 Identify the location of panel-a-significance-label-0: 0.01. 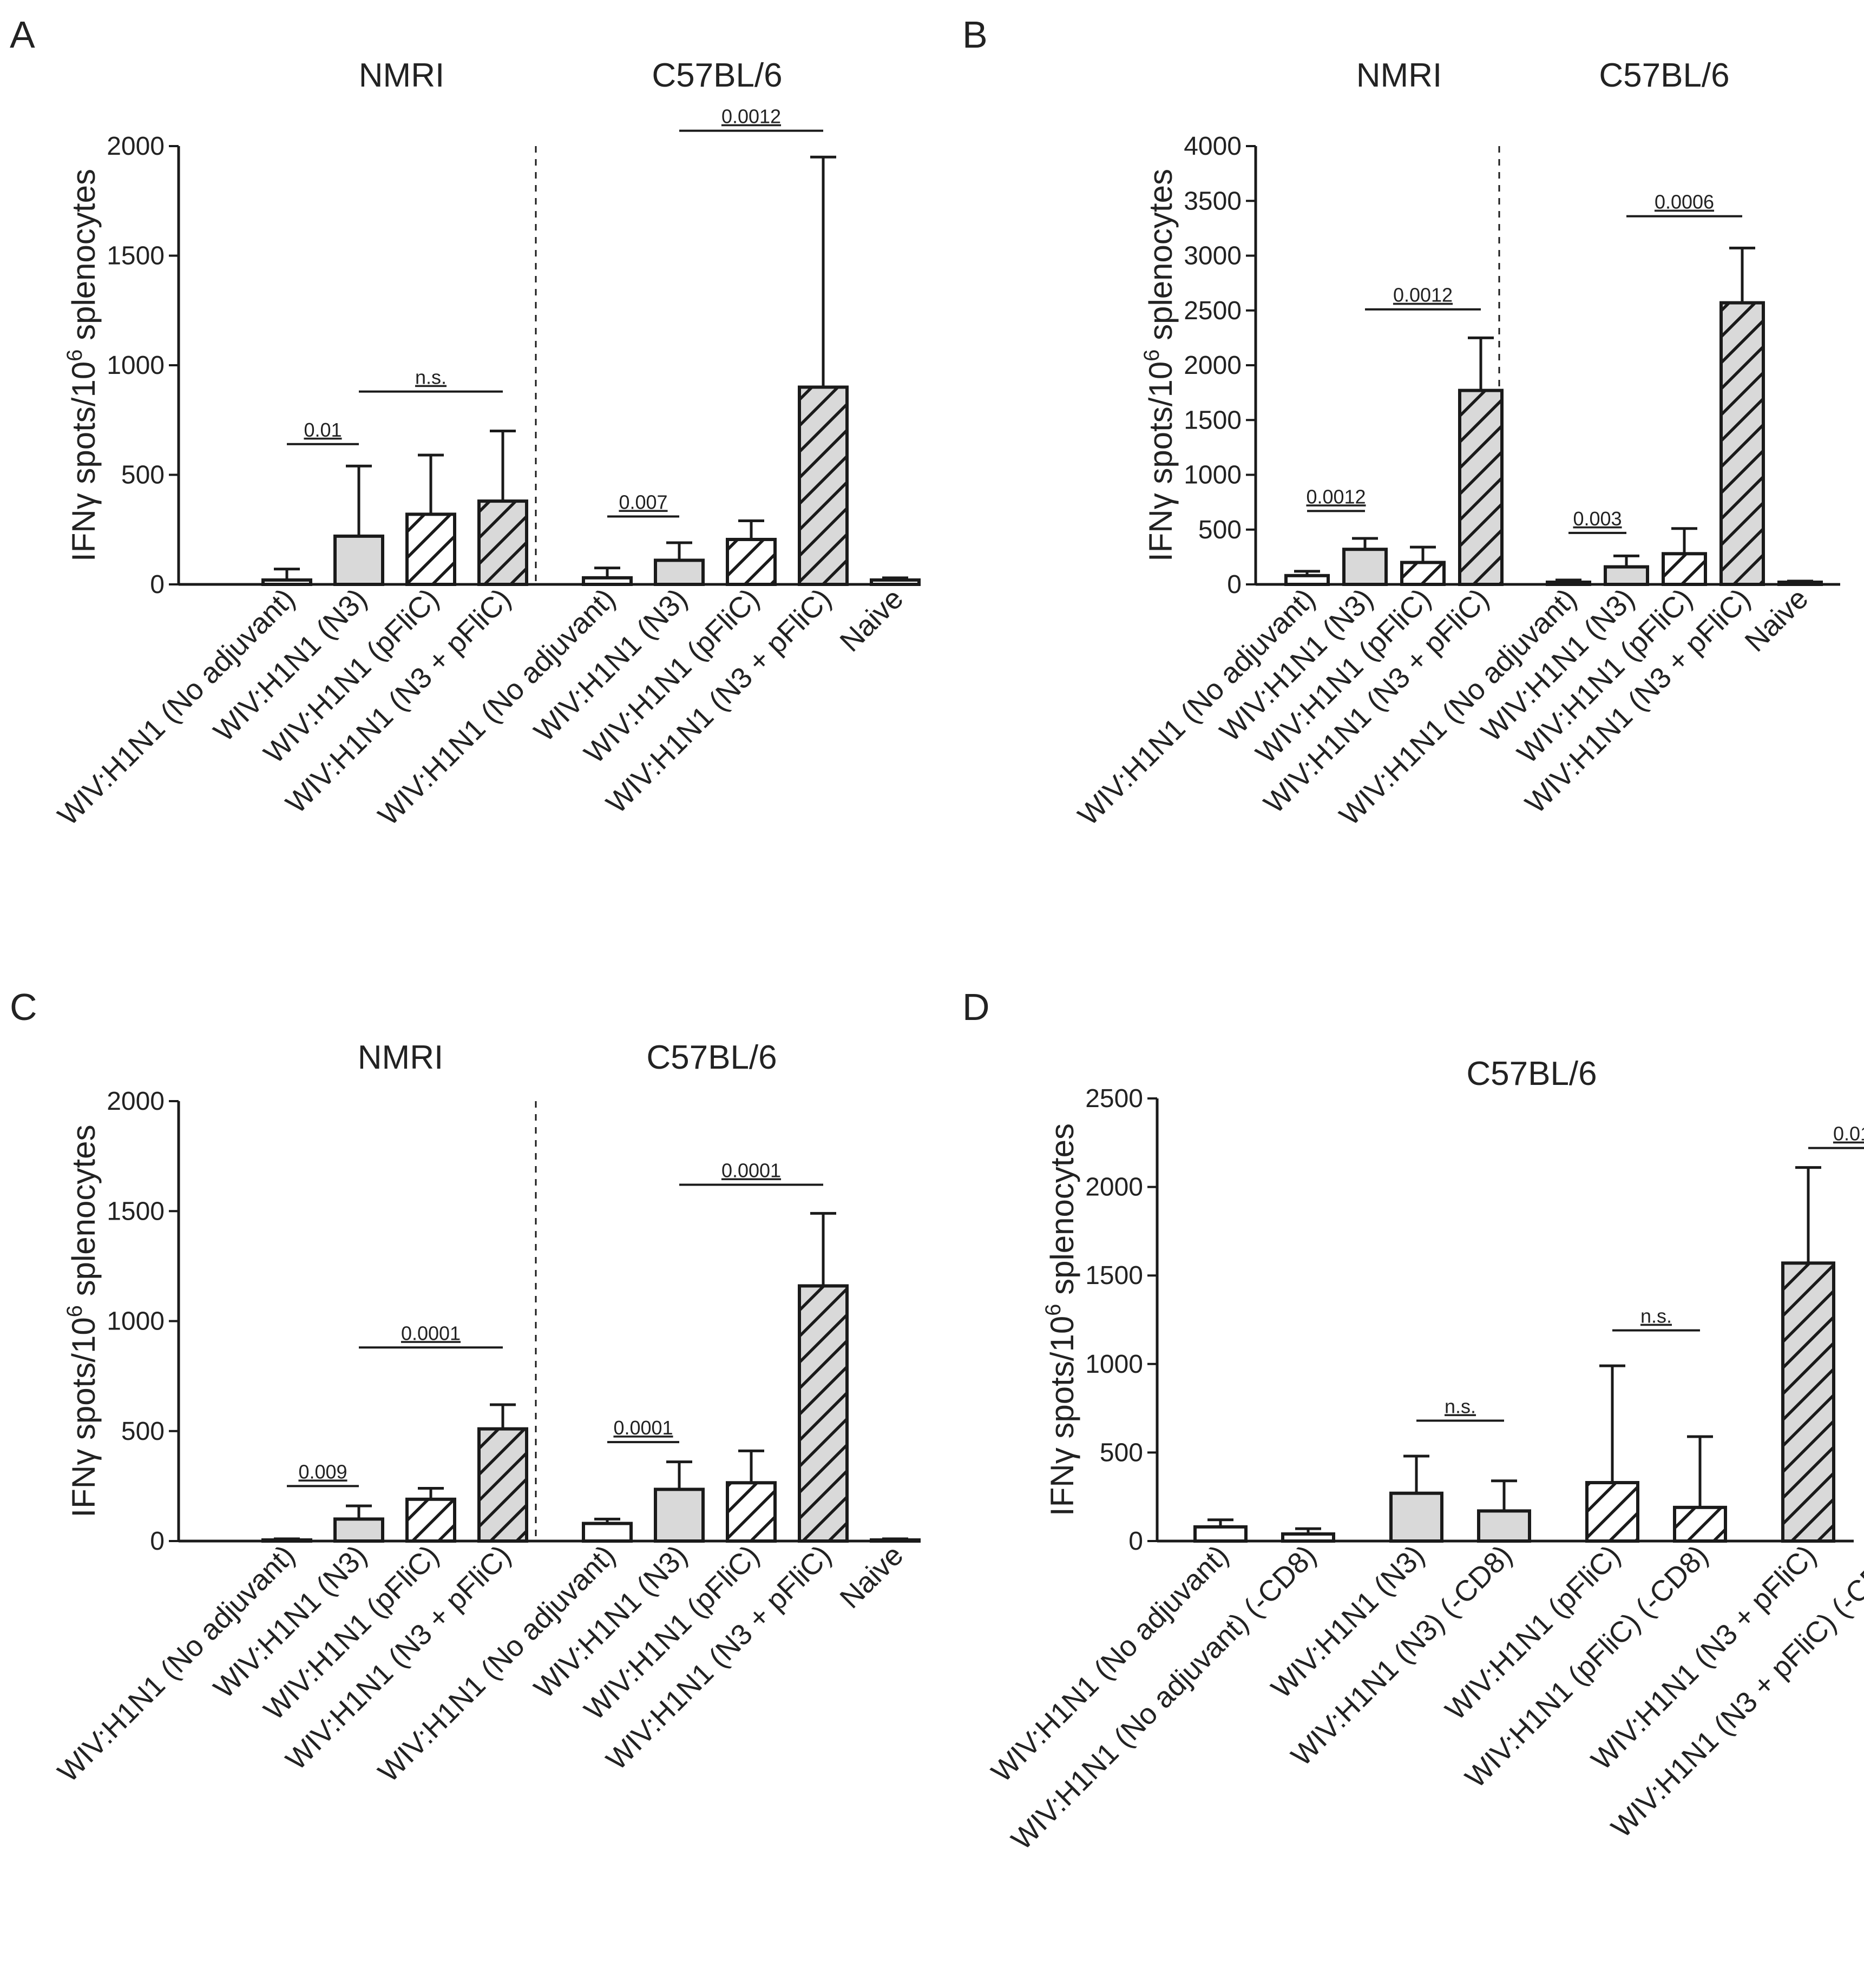
(323, 430).